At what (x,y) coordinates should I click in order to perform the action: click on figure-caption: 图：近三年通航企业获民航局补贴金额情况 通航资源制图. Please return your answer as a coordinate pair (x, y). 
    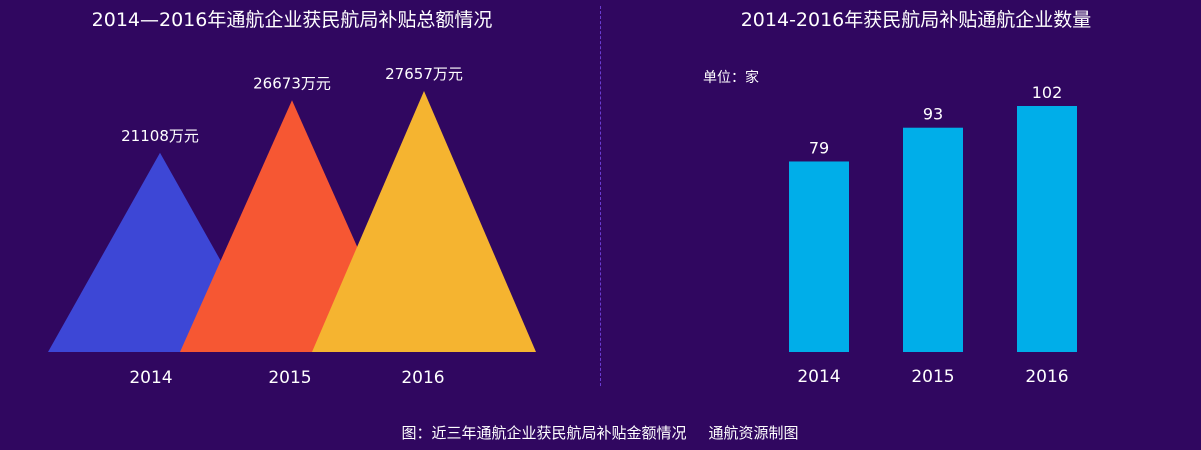
    Looking at the image, I should click on (599, 432).